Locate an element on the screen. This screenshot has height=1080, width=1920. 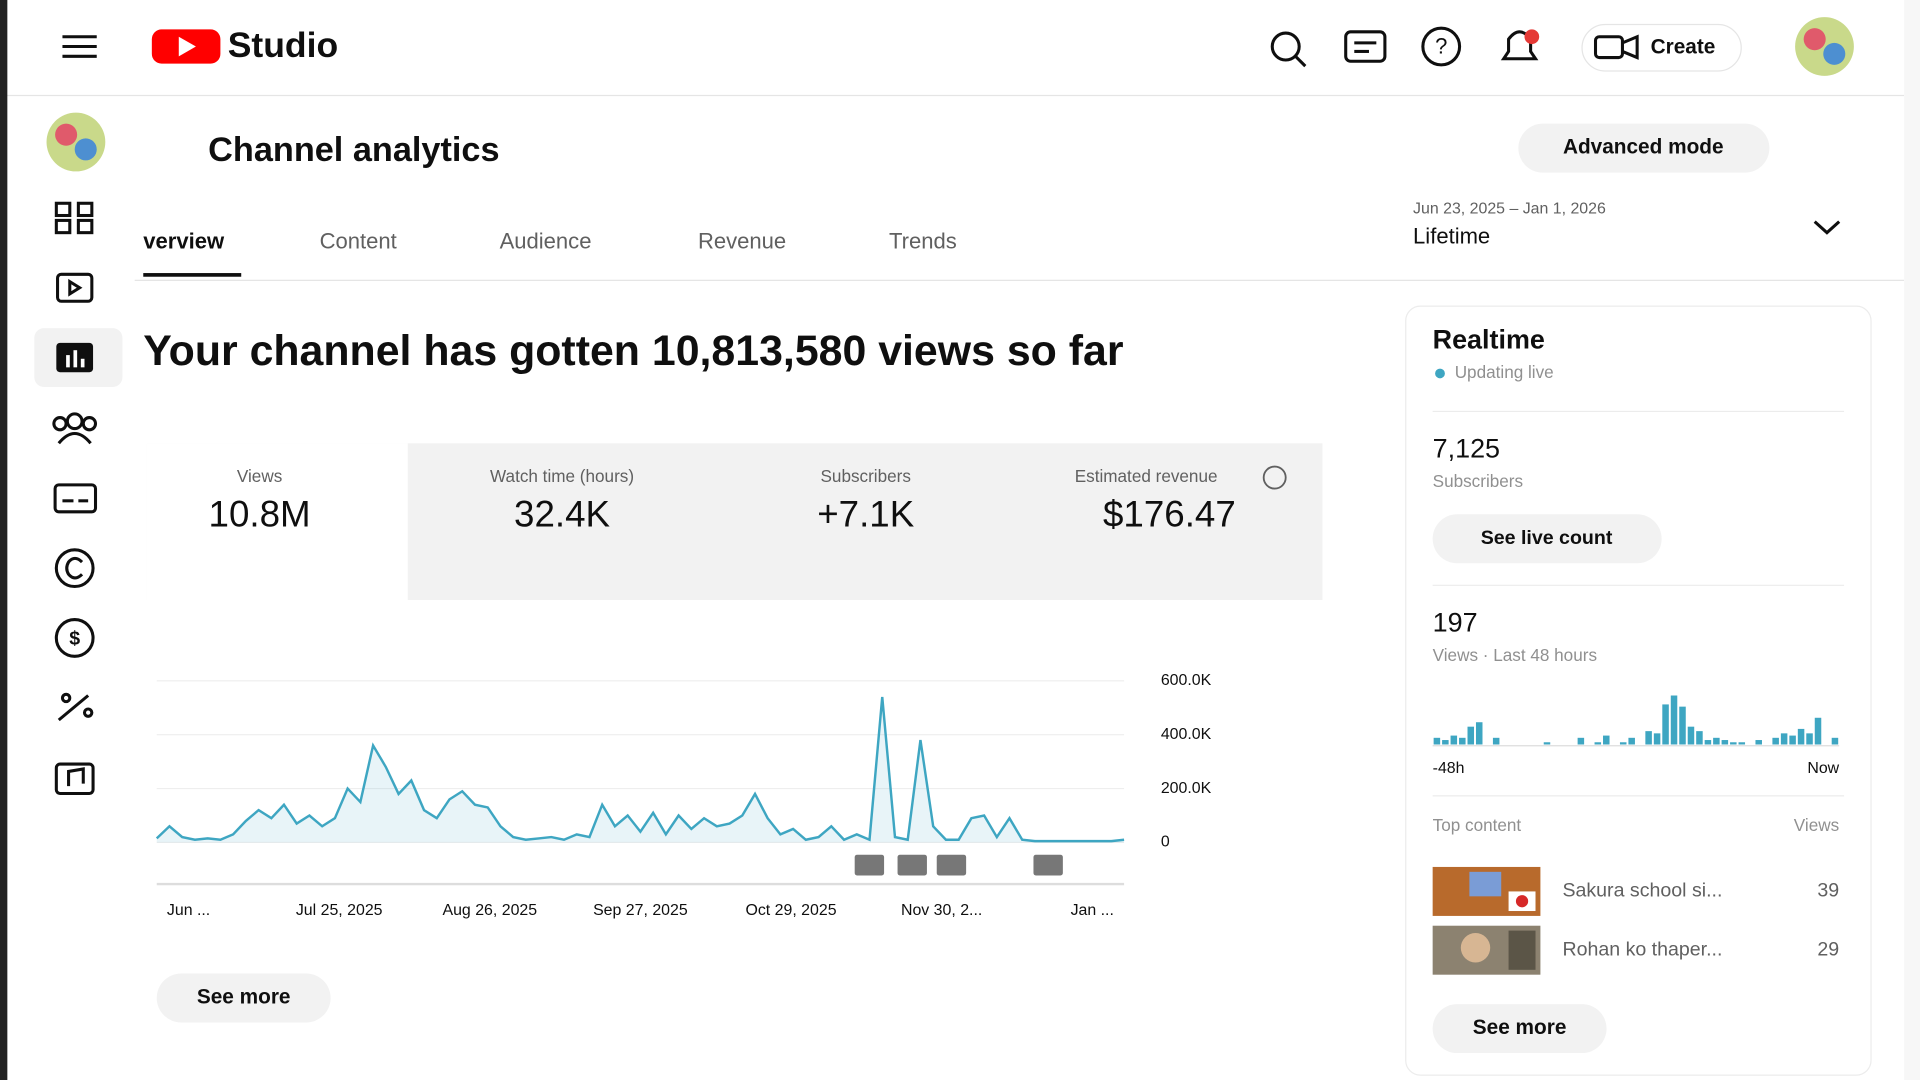
metric-value: $176.47 is located at coordinates (1169, 513).